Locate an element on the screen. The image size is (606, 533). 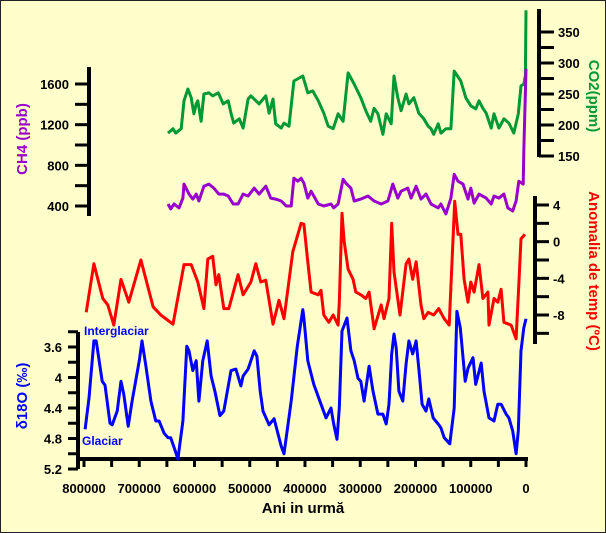
x-axis-title: Ani in urmă is located at coordinates (303, 508).